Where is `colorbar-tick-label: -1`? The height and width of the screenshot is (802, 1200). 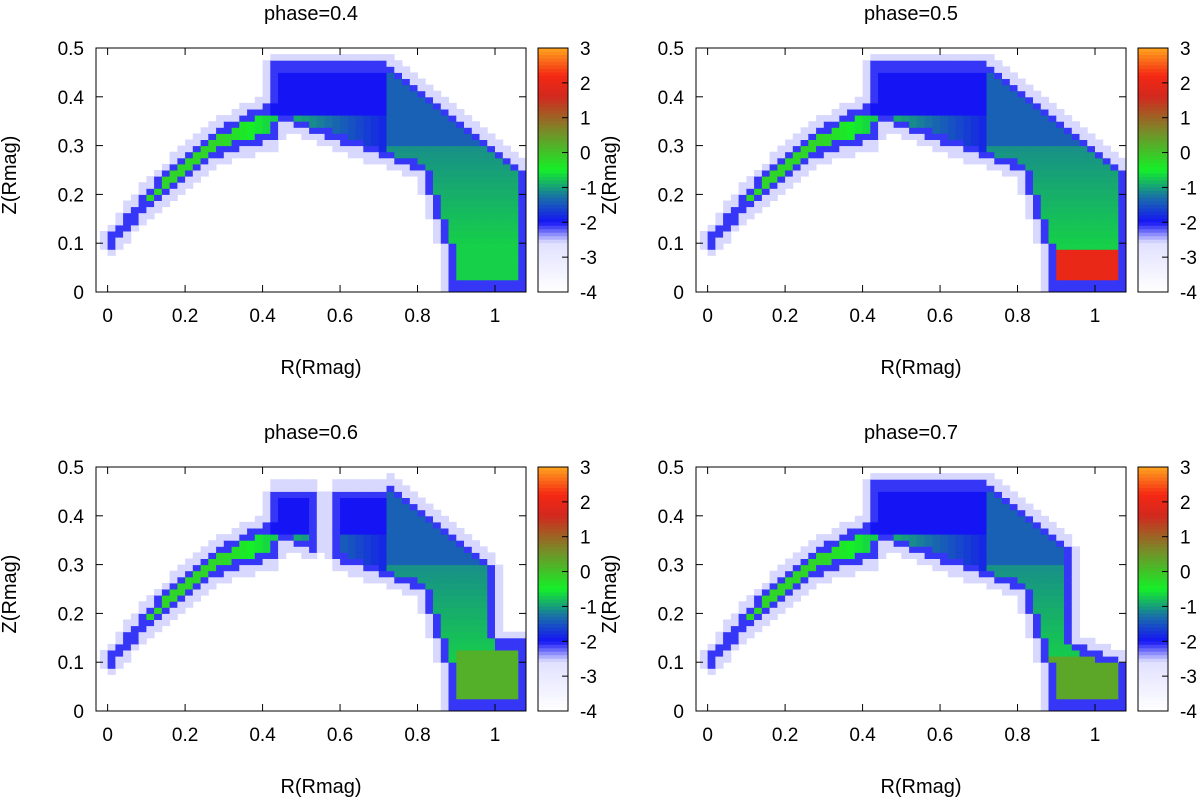 colorbar-tick-label: -1 is located at coordinates (588, 188).